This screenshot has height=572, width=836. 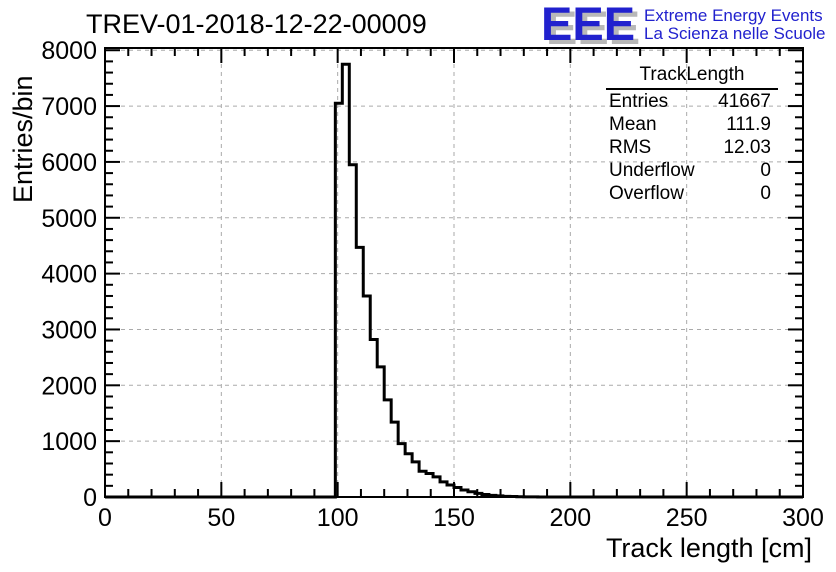 I want to click on stats-row-underflow: Underflow 0, so click(x=692, y=170).